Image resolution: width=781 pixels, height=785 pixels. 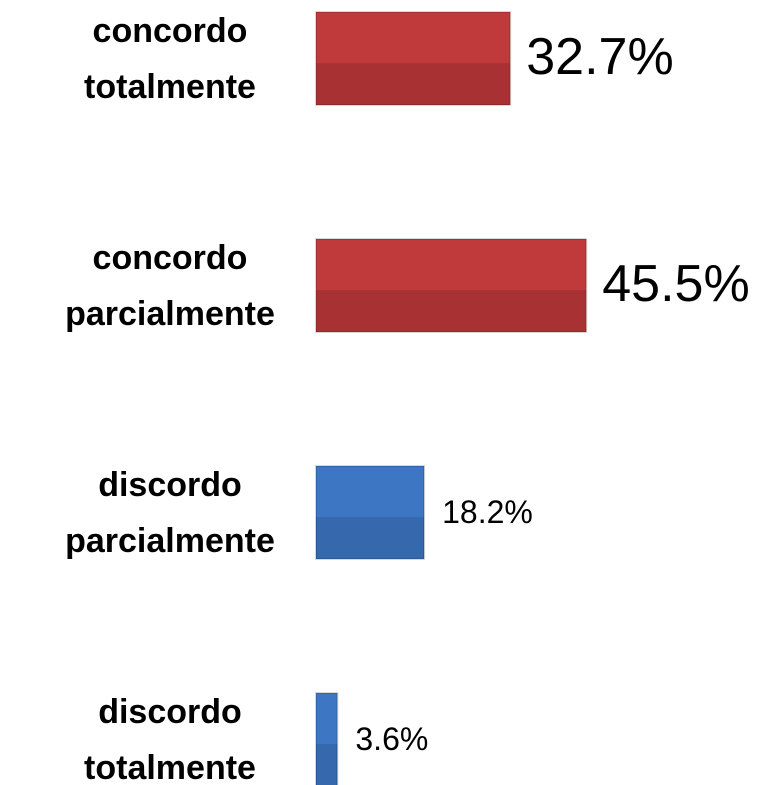 I want to click on category-label: concordo totalmente, so click(x=170, y=58).